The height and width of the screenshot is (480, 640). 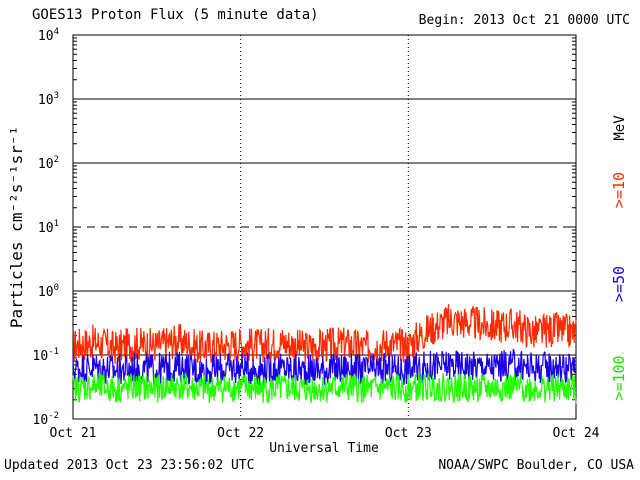 What do you see at coordinates (324, 334) in the screenshot?
I see `series-line-ge10` at bounding box center [324, 334].